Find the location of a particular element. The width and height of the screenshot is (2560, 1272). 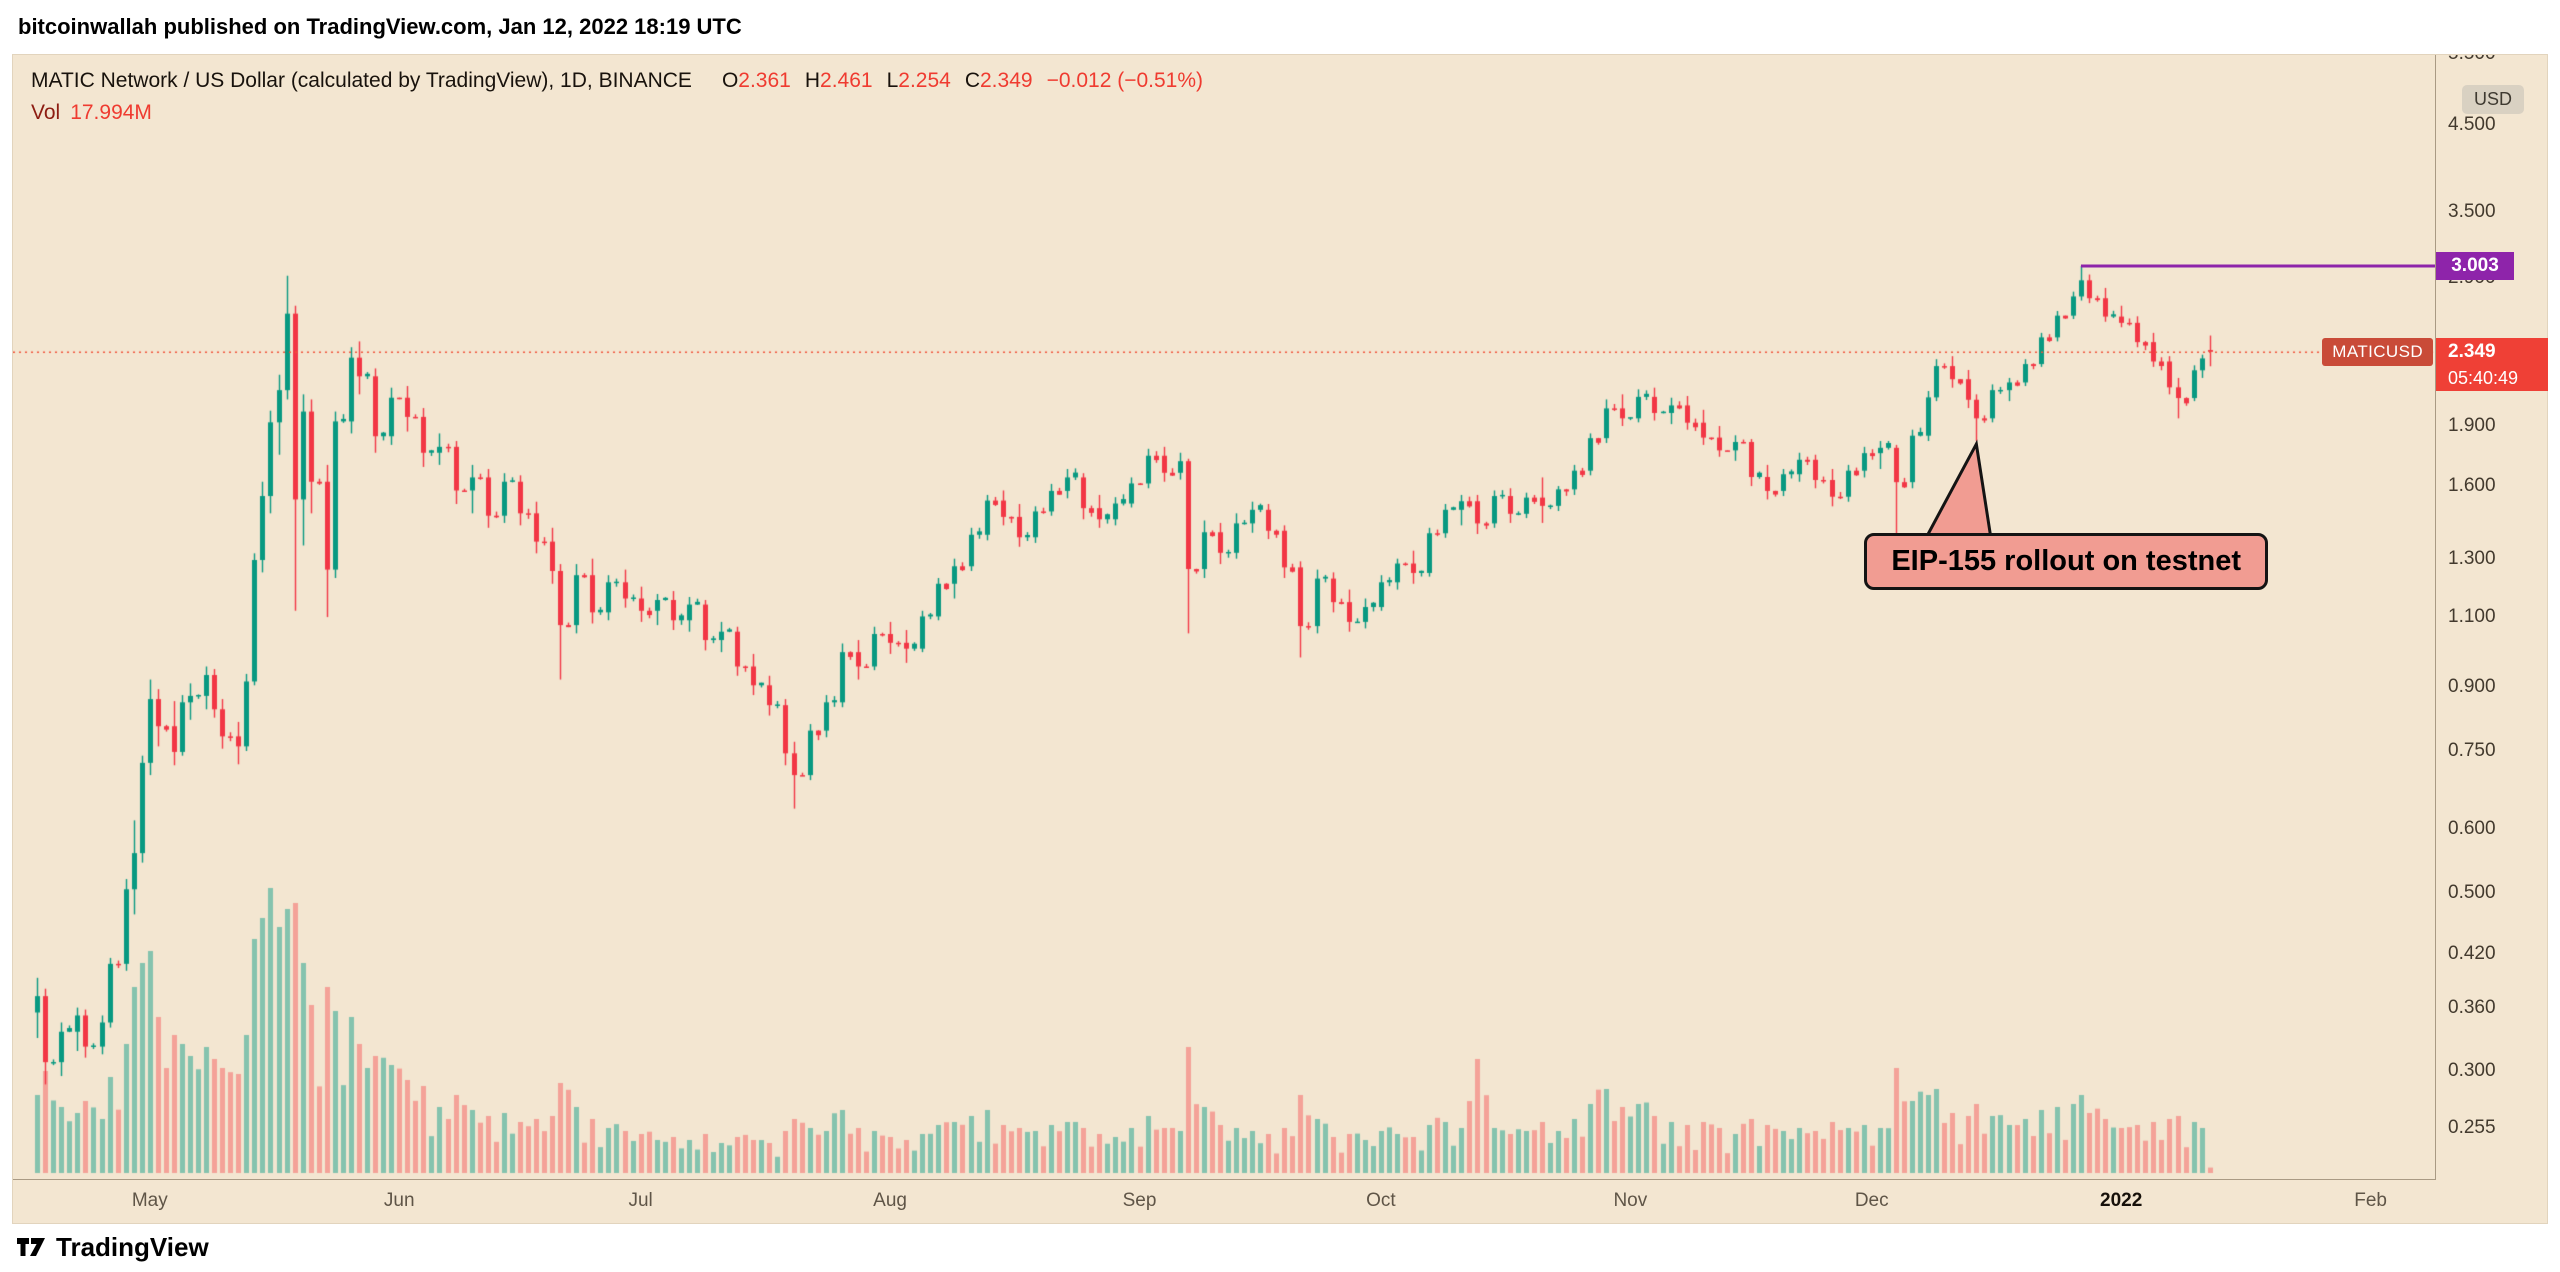

currency-unit-button: USD is located at coordinates (2493, 99).